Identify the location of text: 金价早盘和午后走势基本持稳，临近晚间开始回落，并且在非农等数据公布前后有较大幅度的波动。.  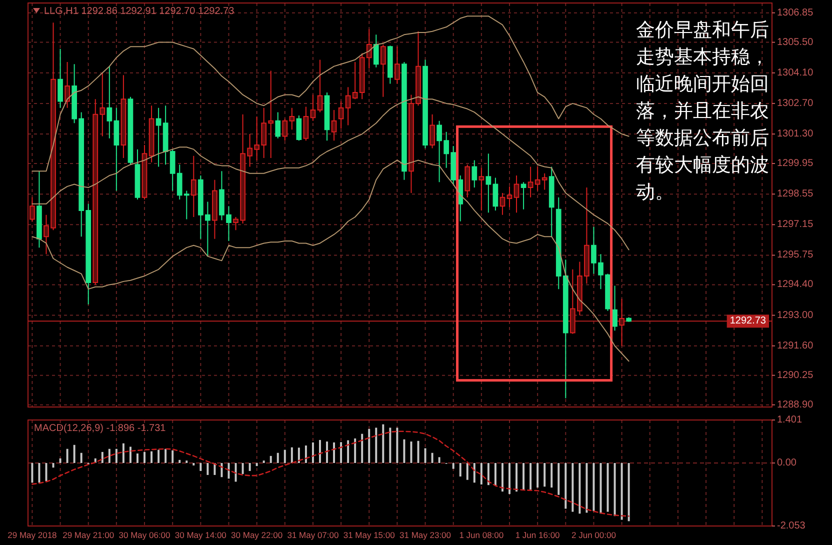
(702, 111).